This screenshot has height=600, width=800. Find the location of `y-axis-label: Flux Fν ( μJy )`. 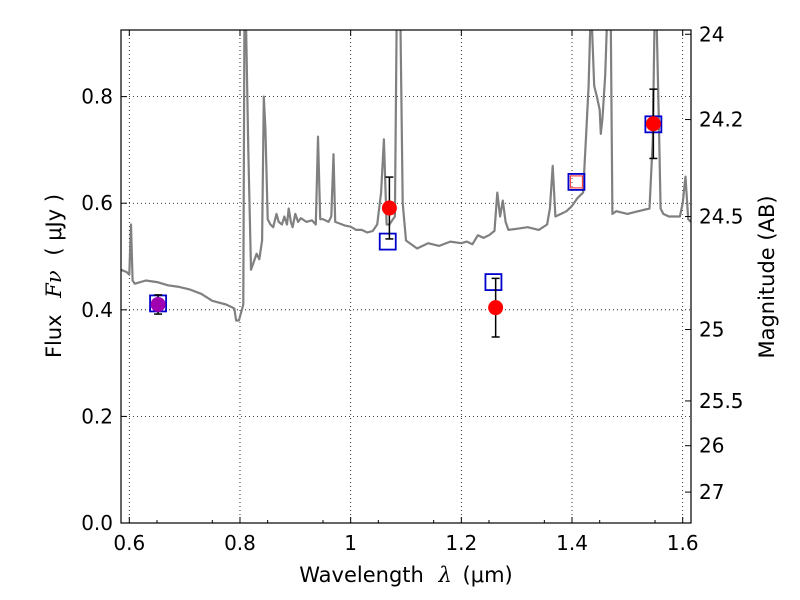

y-axis-label: Flux Fν ( μJy ) is located at coordinates (54, 276).